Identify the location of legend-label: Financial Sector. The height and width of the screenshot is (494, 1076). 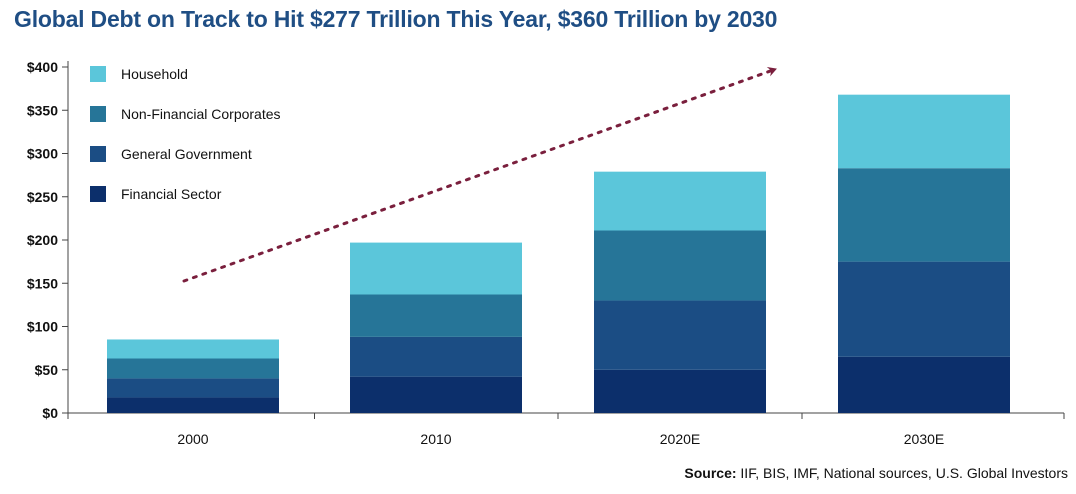
(171, 194).